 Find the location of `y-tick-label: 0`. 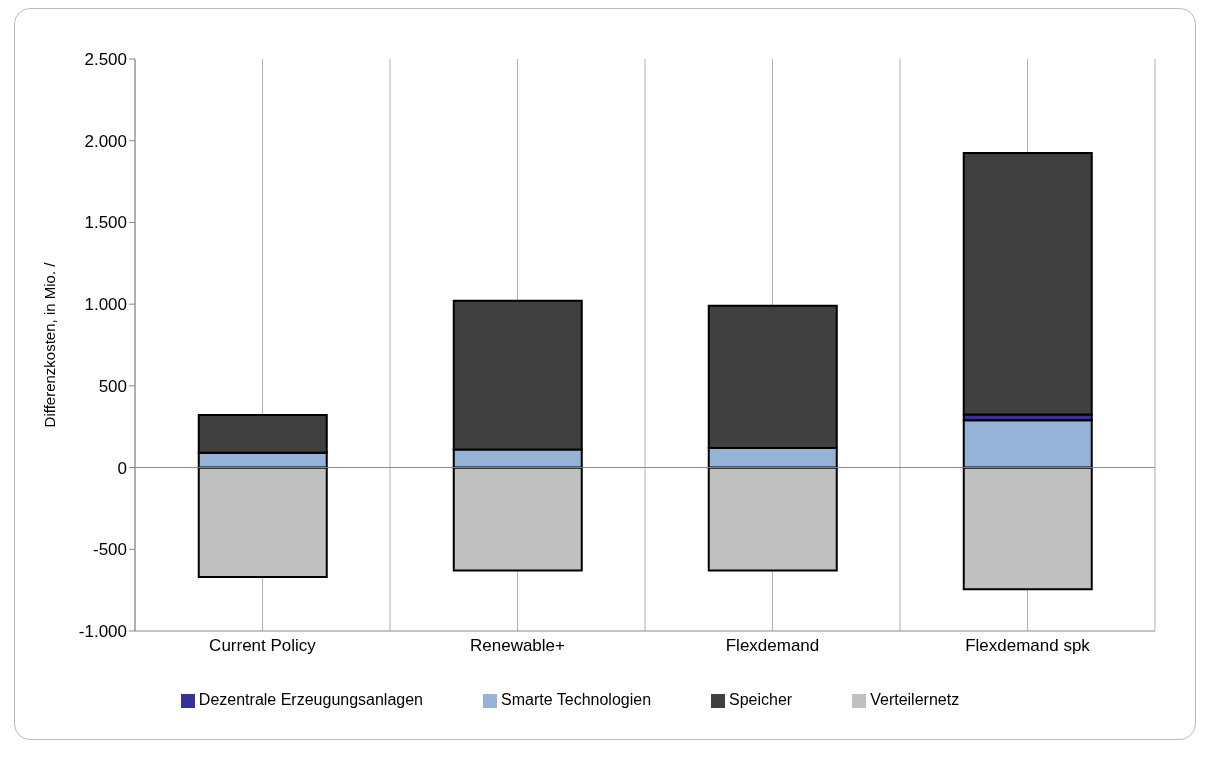

y-tick-label: 0 is located at coordinates (122, 468).